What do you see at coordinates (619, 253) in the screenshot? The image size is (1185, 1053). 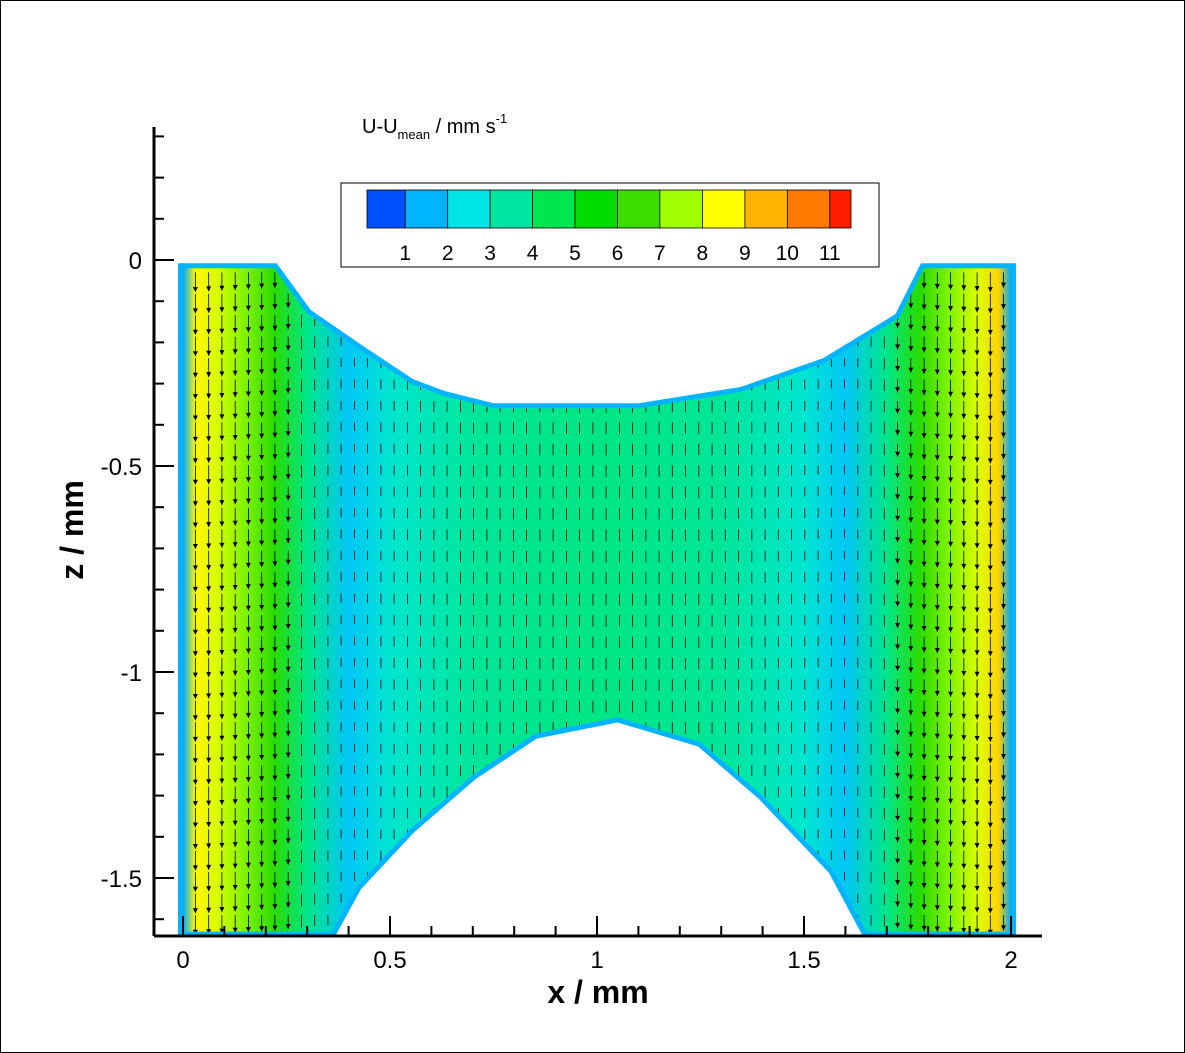 I see `colorbar-labels: 1 2 3 4 5 6 7 8 9 10 11` at bounding box center [619, 253].